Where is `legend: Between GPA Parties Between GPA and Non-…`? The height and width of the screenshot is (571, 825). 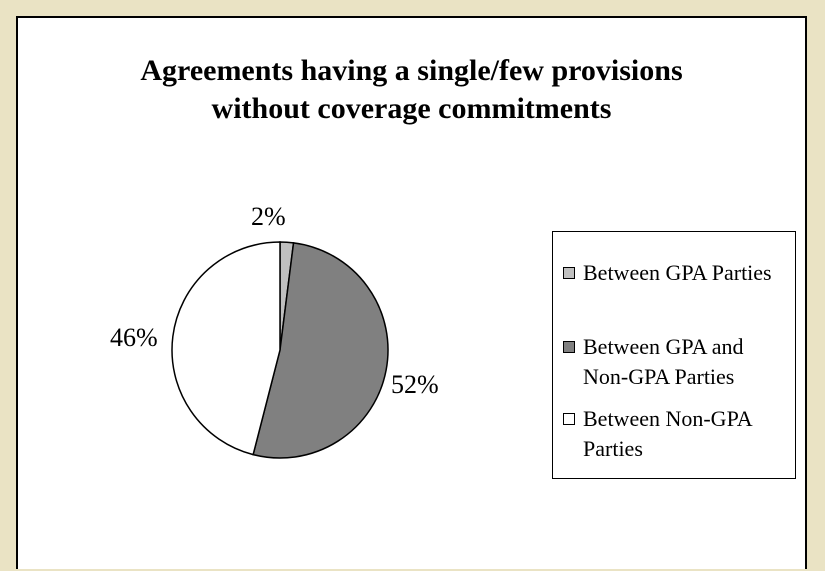
legend: Between GPA Parties Between GPA and Non-… is located at coordinates (674, 355).